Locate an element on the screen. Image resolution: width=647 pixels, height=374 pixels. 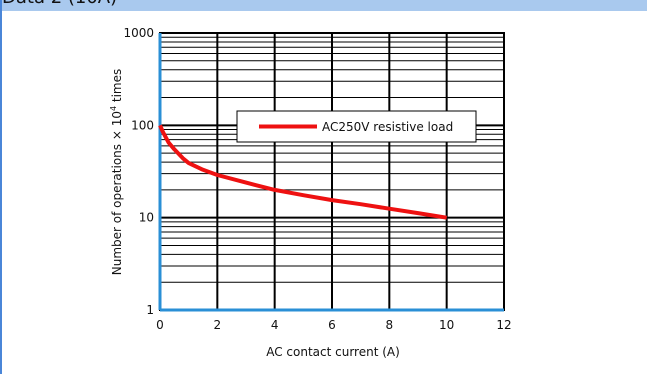
series-line is located at coordinates (303, 172).